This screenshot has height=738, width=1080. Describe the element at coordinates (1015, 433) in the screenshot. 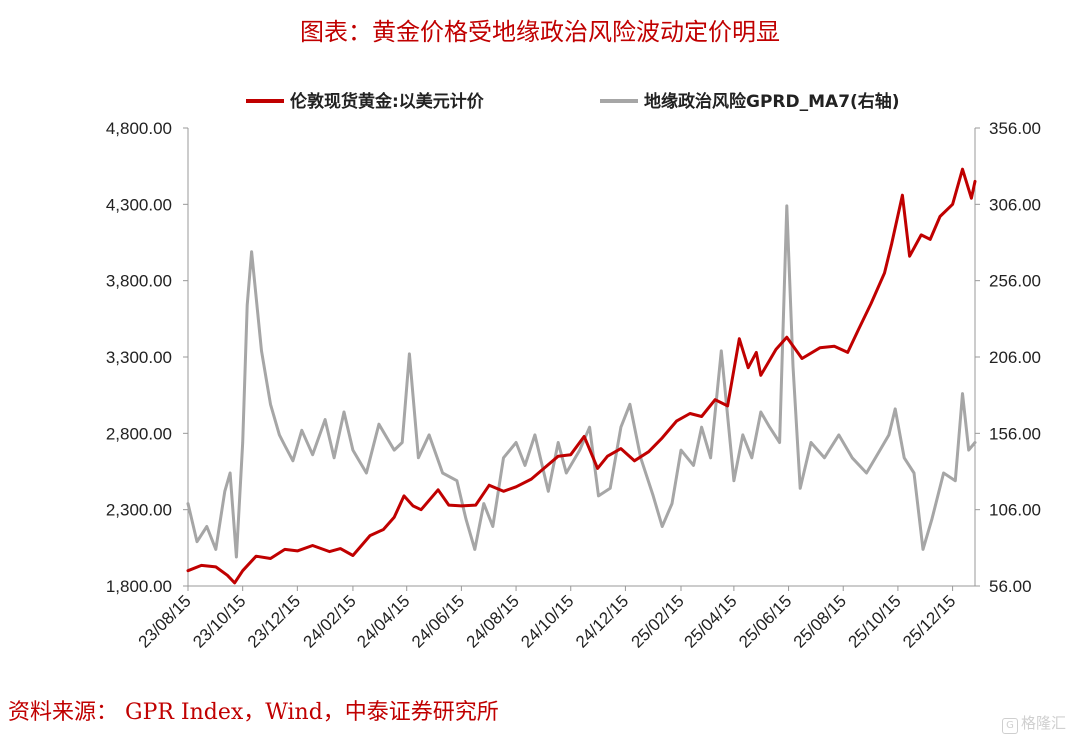

I see `right-tick-label: 156.00` at that location.